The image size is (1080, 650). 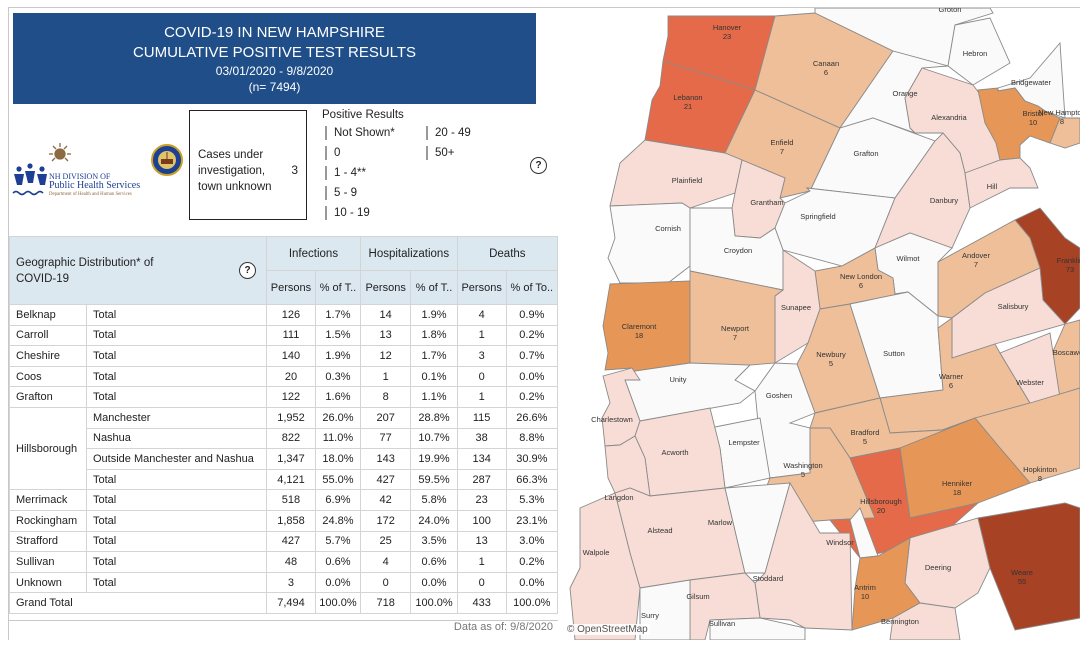 I want to click on subheader-infections-pct: % of T.., so click(x=337, y=287).